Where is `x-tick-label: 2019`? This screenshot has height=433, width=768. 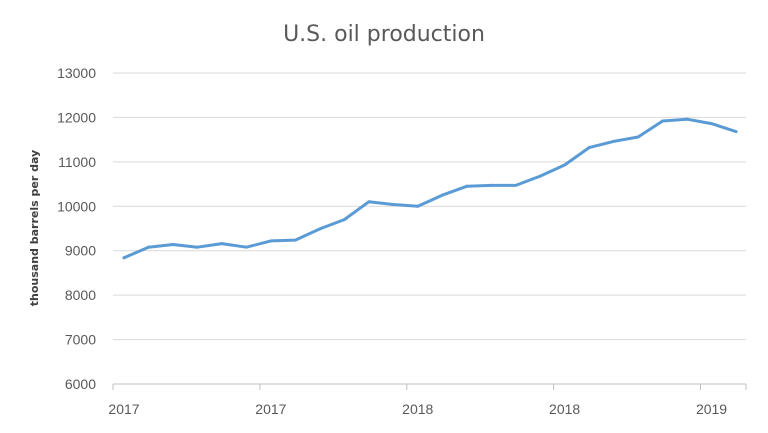 x-tick-label: 2019 is located at coordinates (711, 409).